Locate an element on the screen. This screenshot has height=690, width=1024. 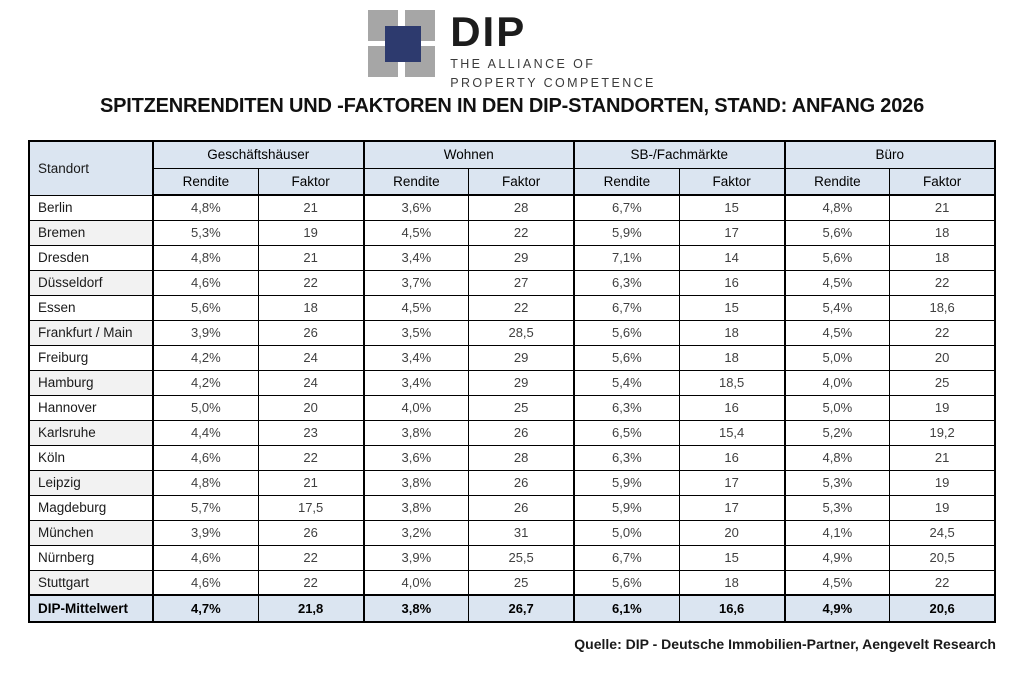
standort-cell: Dresden is located at coordinates (91, 257).